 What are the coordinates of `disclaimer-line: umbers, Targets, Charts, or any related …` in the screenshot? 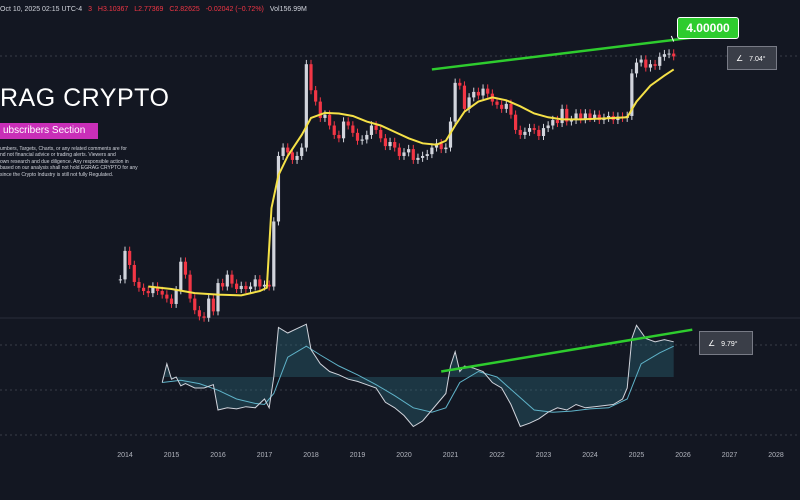 It's located at (63, 149).